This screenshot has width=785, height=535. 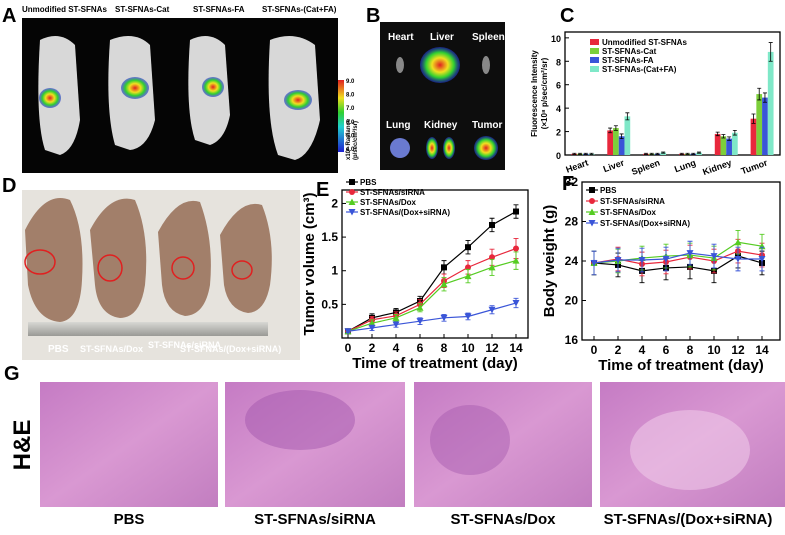 I want to click on y-axis-label: Tumor volume (cm³), so click(x=309, y=263).